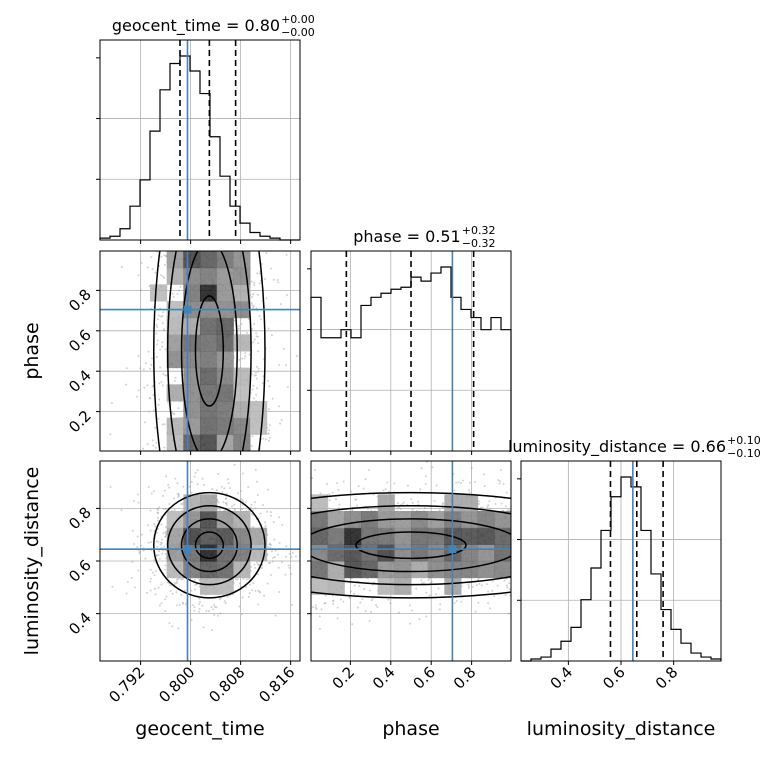 The image size is (760, 760). I want to click on truth-marker, so click(187, 309).